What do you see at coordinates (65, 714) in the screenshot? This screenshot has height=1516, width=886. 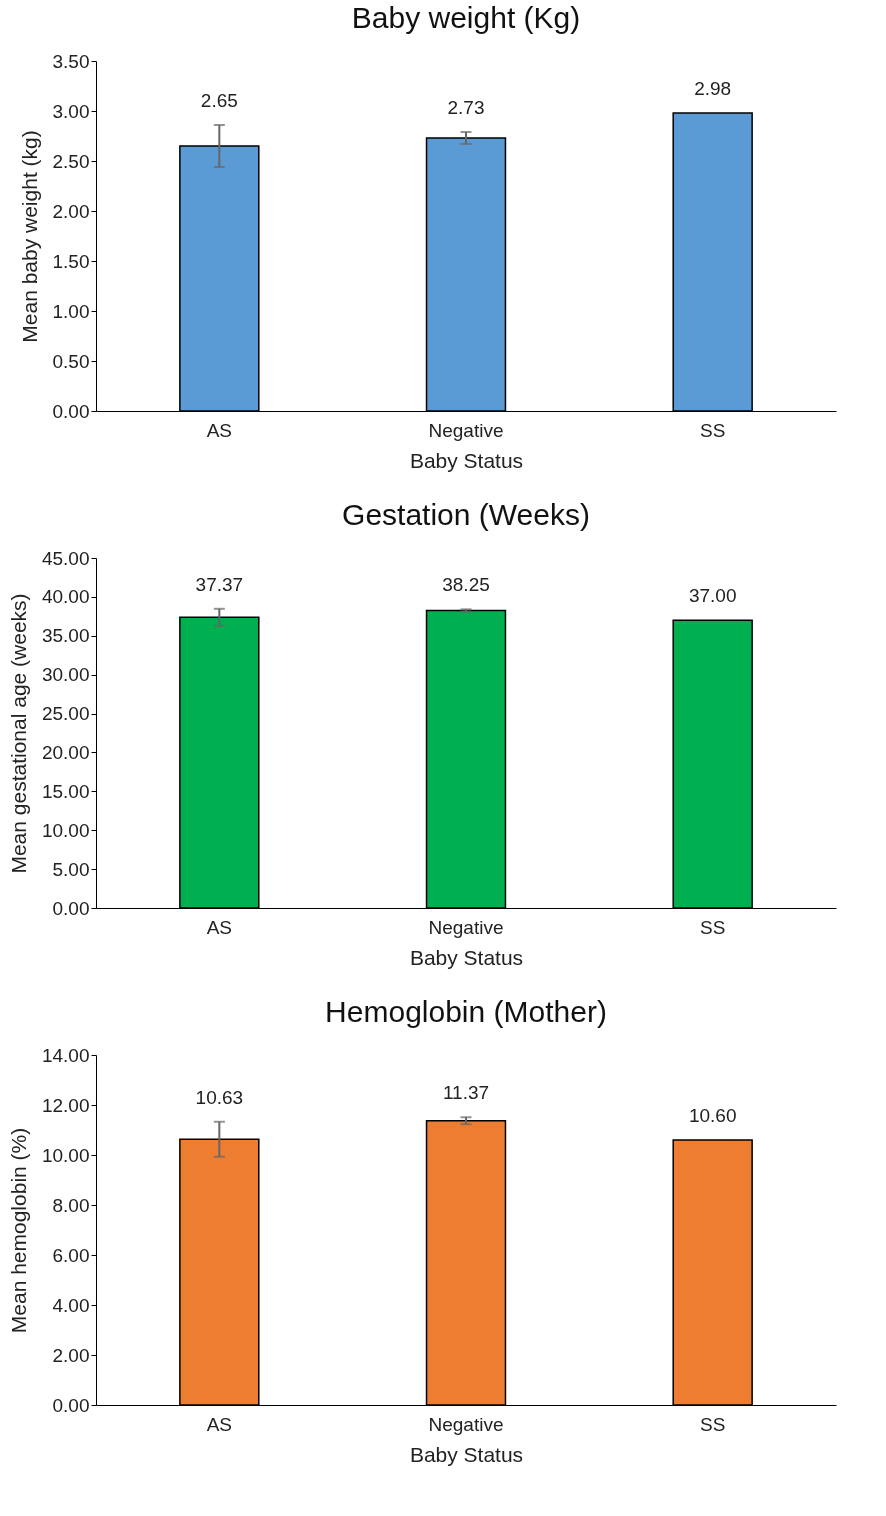 I see `y-tick-label: 25.00` at bounding box center [65, 714].